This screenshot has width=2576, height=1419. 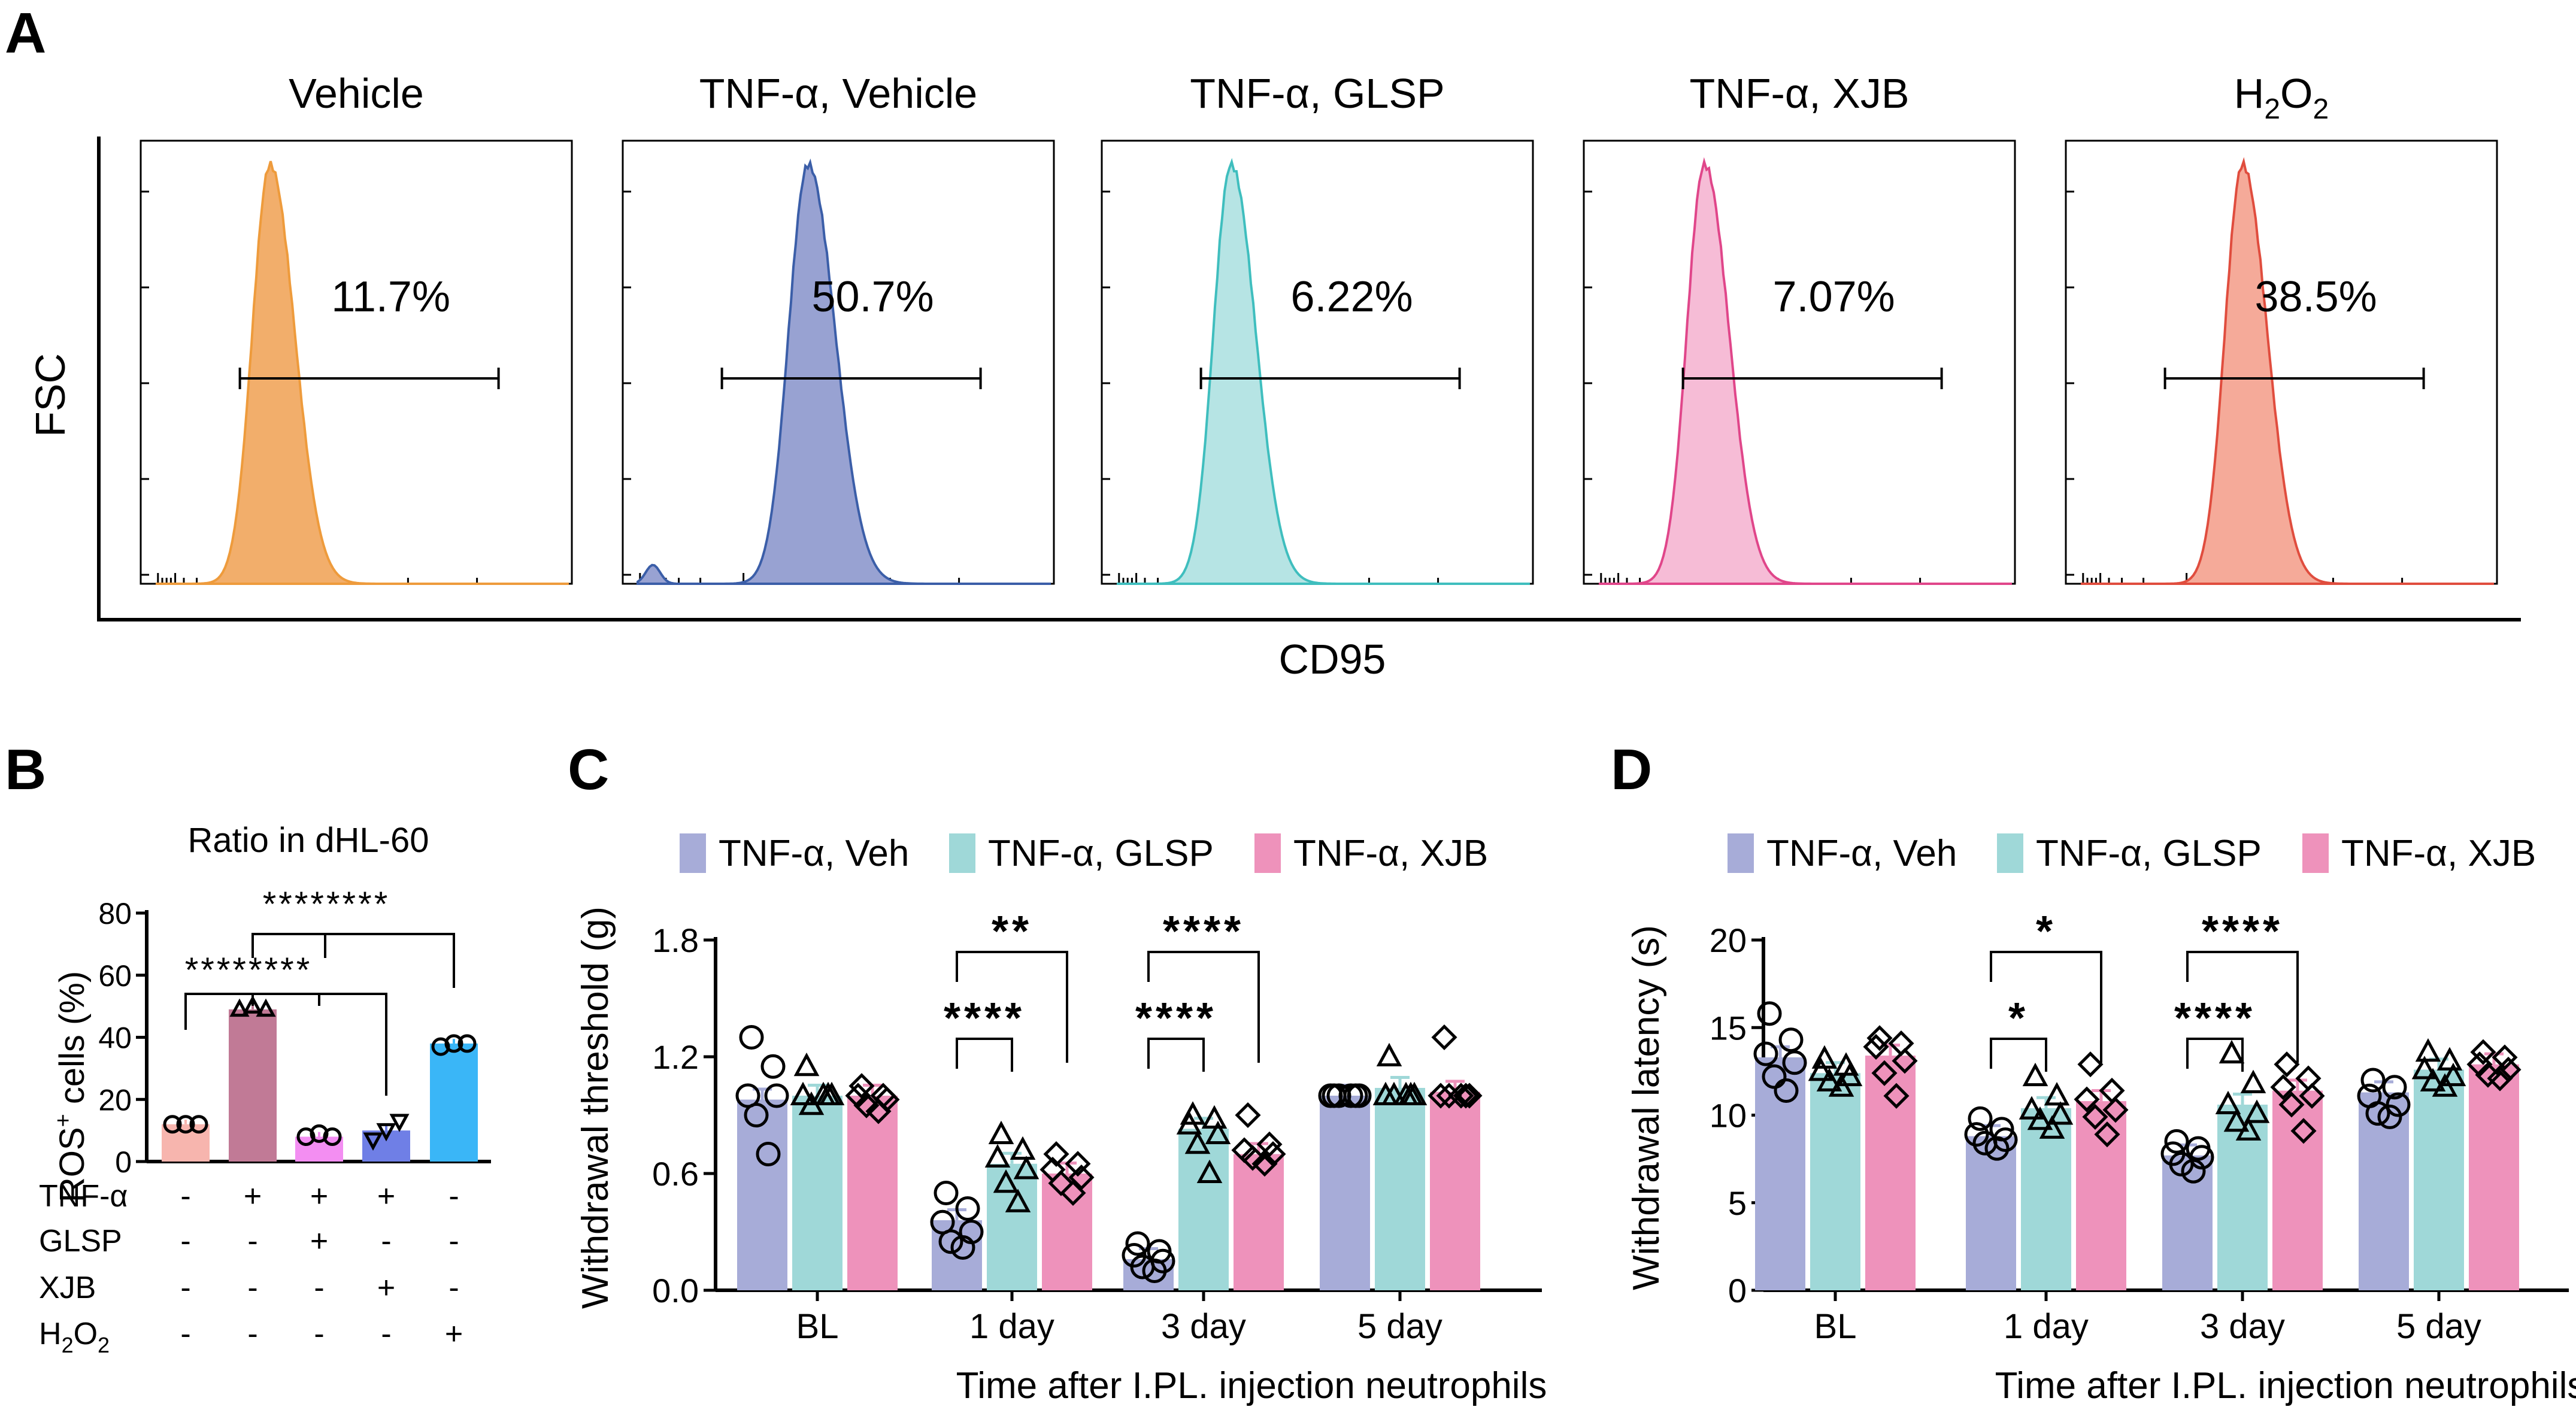 What do you see at coordinates (1317, 362) in the screenshot?
I see `histogram-frame` at bounding box center [1317, 362].